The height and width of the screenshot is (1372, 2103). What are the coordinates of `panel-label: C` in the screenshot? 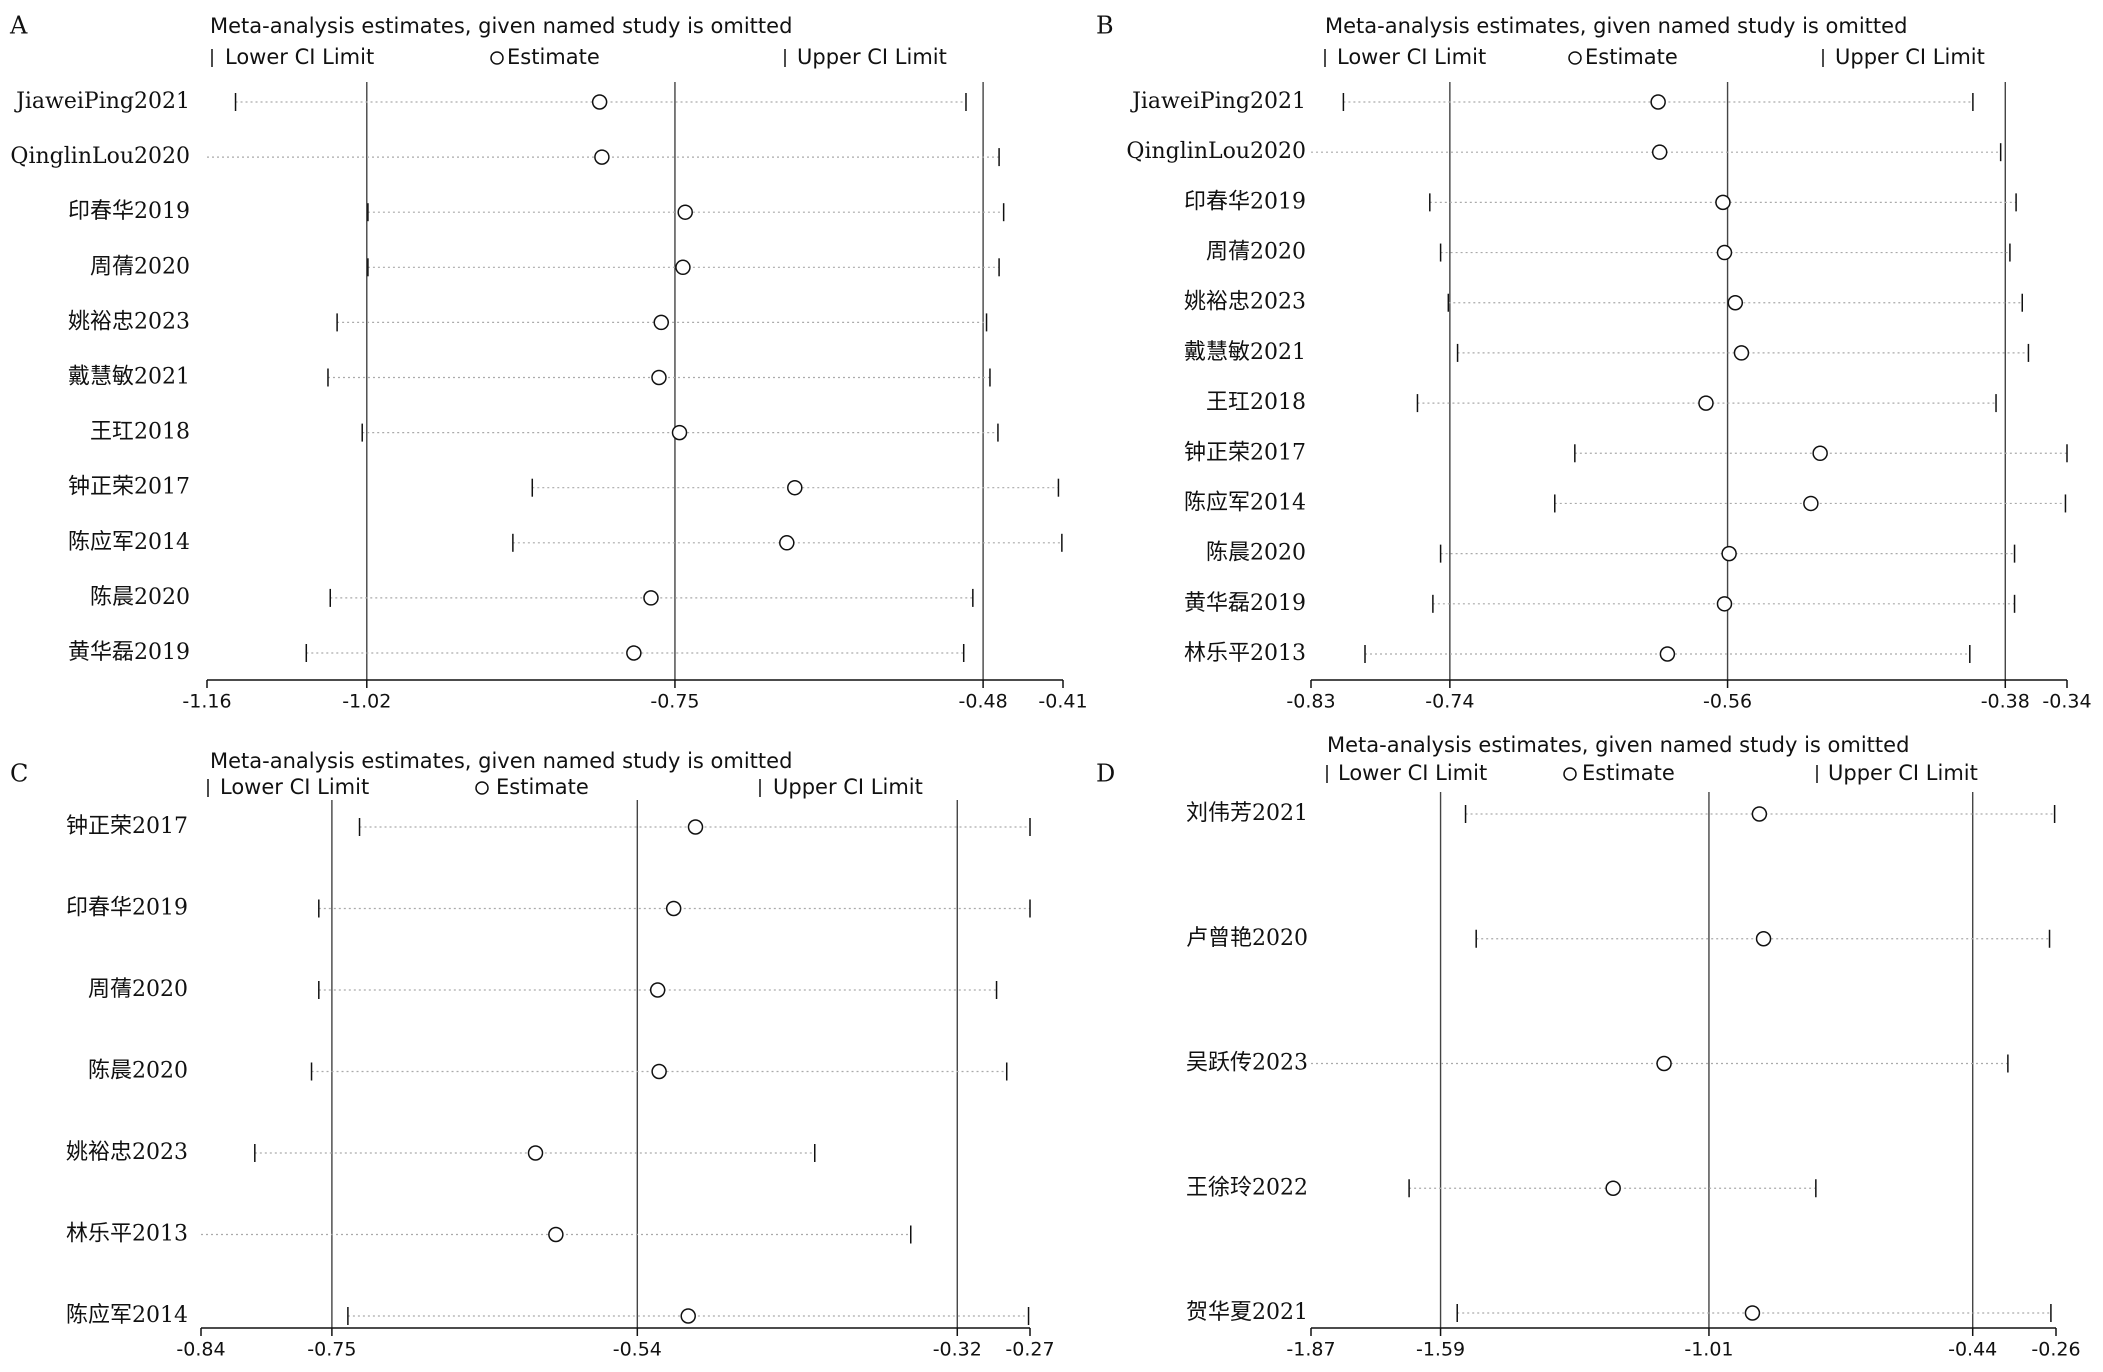 It's located at (19, 774).